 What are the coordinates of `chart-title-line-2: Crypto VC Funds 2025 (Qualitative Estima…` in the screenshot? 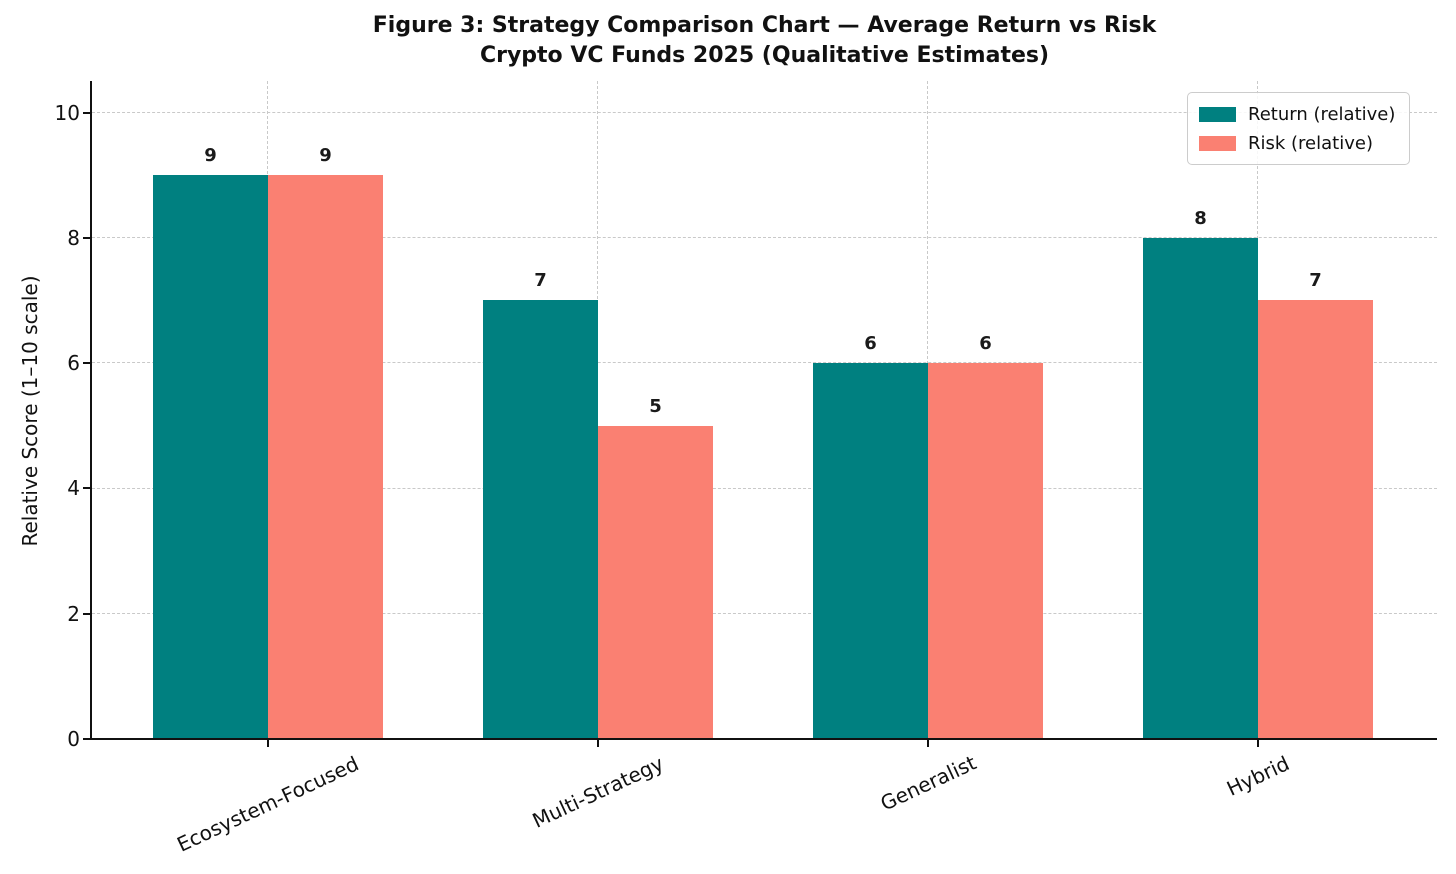 It's located at (764, 55).